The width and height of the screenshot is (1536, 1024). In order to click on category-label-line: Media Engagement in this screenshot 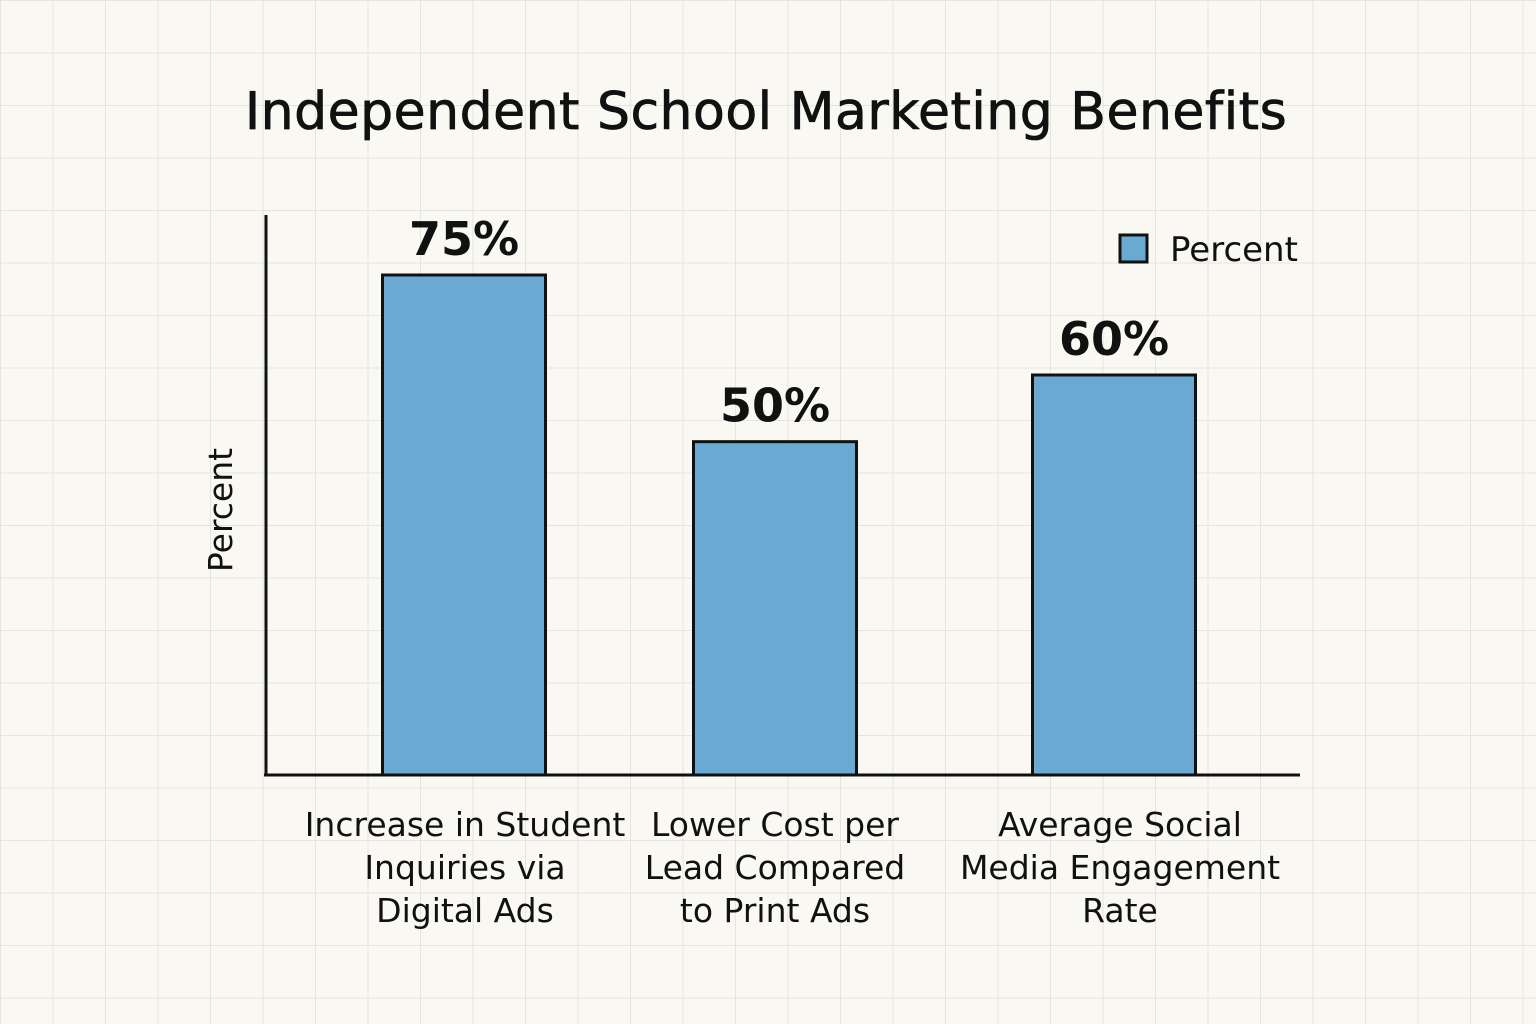, I will do `click(1120, 867)`.